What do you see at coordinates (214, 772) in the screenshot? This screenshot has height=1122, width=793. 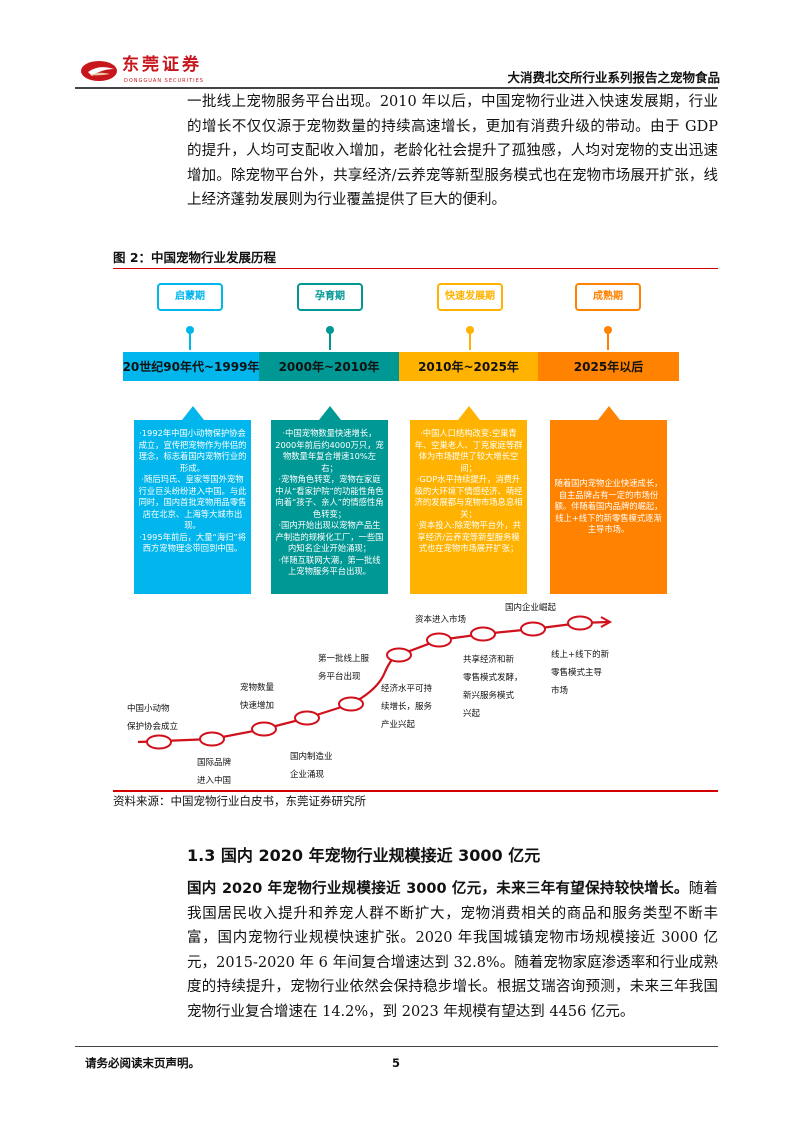 I see `milestone-label-below: 国际品牌 进入中国` at bounding box center [214, 772].